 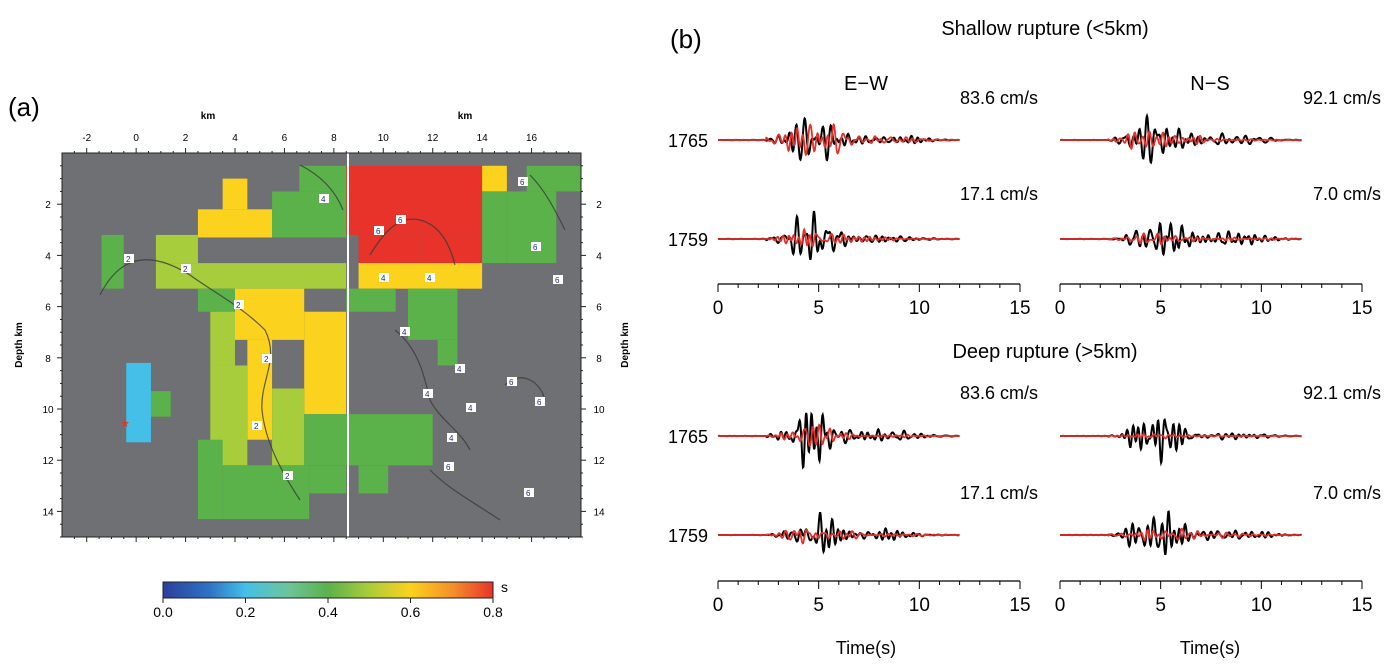 I want to click on x-tick-label: 8, so click(x=334, y=138).